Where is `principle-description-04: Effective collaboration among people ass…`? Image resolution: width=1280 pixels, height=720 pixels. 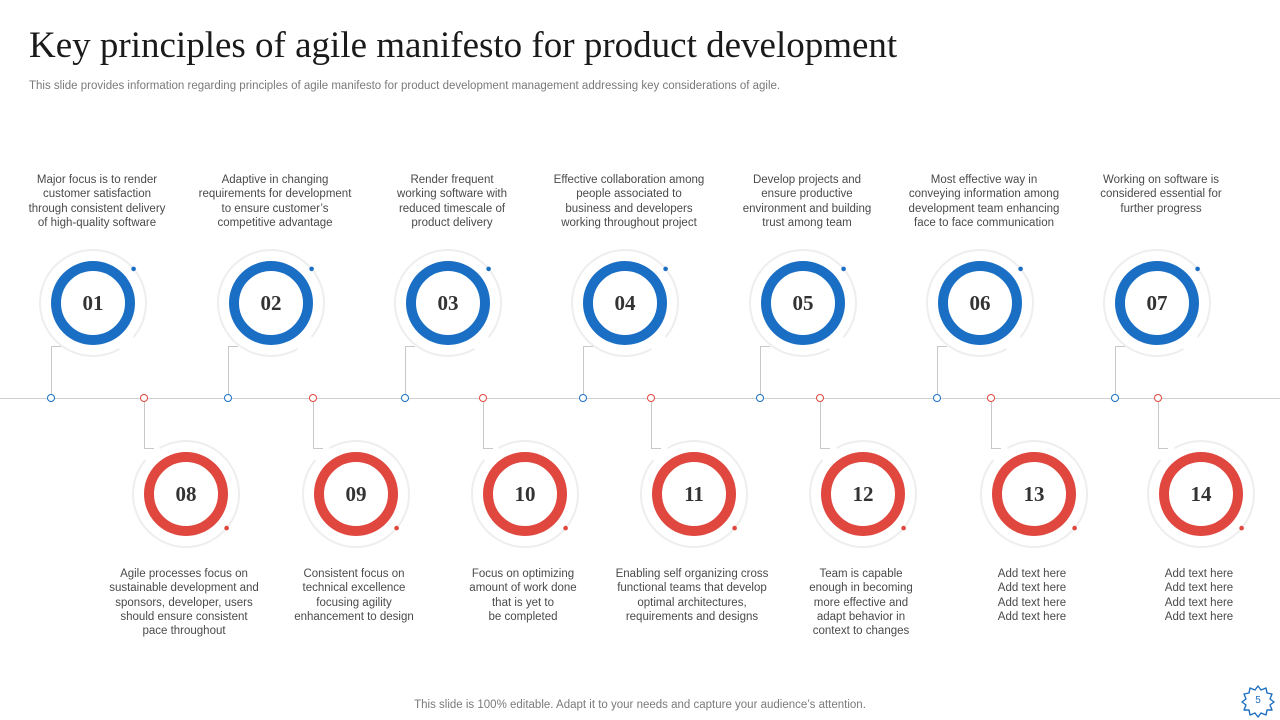 principle-description-04: Effective collaboration among people ass… is located at coordinates (629, 201).